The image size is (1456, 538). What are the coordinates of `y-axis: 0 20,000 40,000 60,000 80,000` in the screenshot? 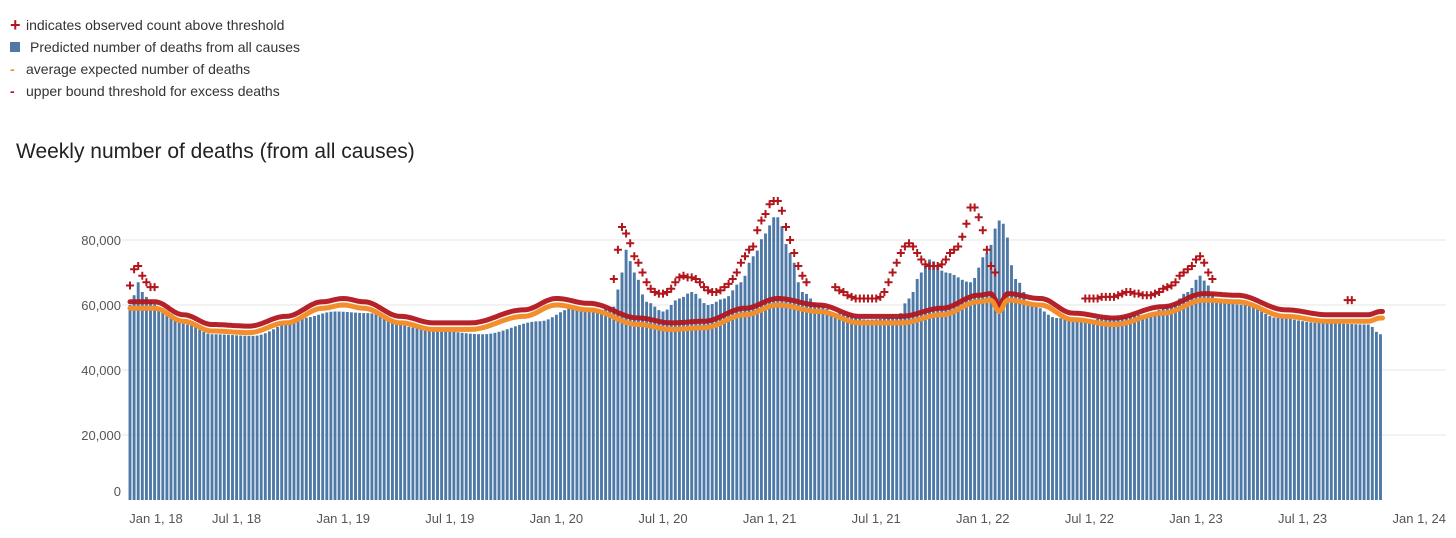 It's located at (101, 366).